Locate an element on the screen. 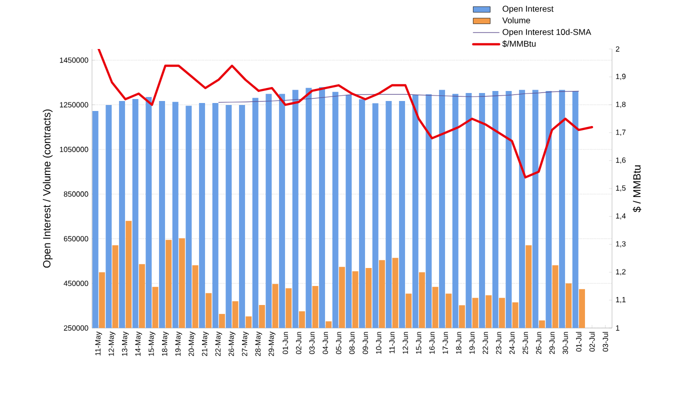 This screenshot has height=398, width=673. legend-label: Open Interest 10d-SMA is located at coordinates (547, 32).